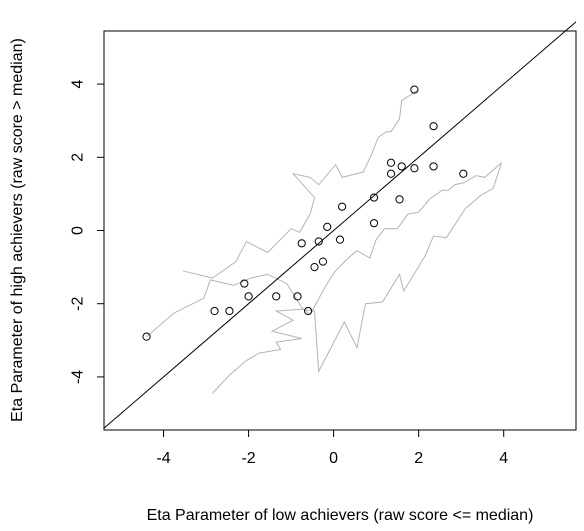 This screenshot has height=531, width=584. I want to click on x-tick-label: -4, so click(163, 458).